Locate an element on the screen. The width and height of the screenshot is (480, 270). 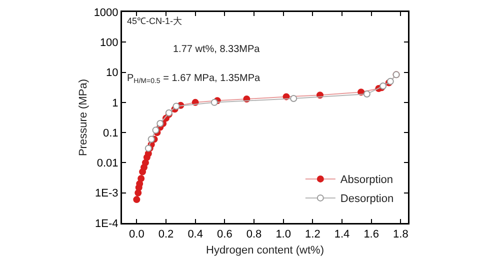
y-axis-title: Pressure (MPa) is located at coordinates (84, 117).